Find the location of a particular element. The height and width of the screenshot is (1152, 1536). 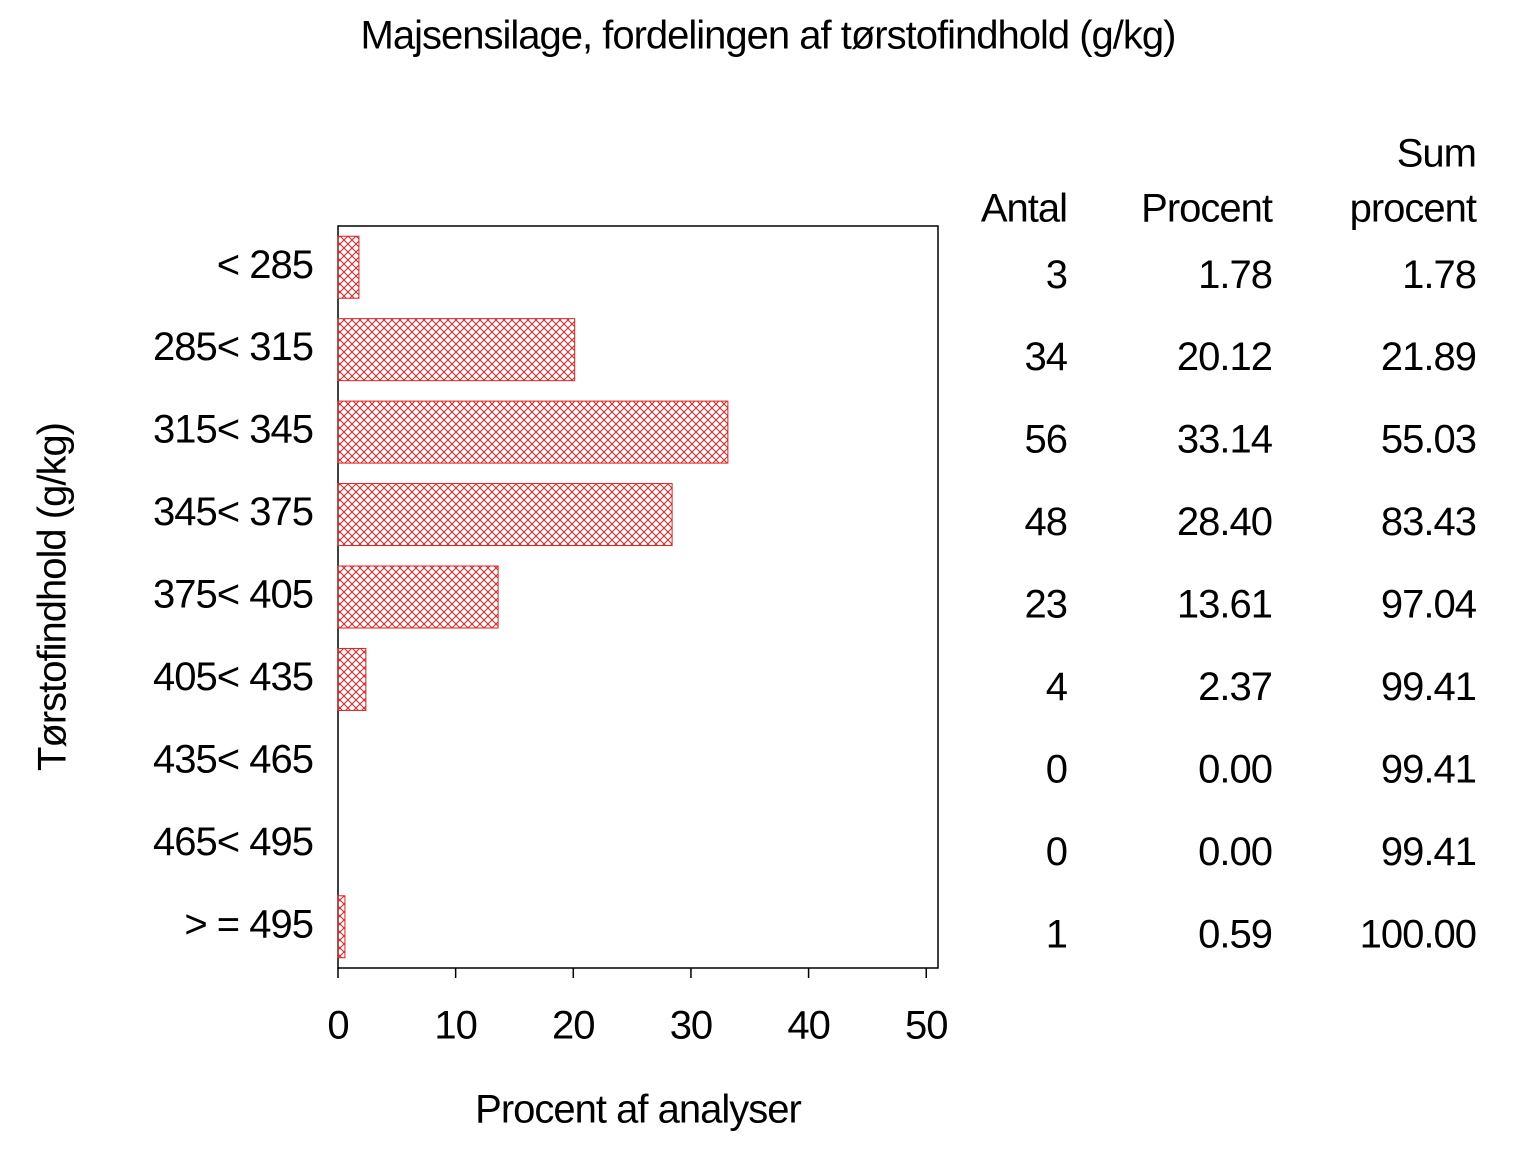

x-axis-label: Procent af analyser is located at coordinates (638, 1110).